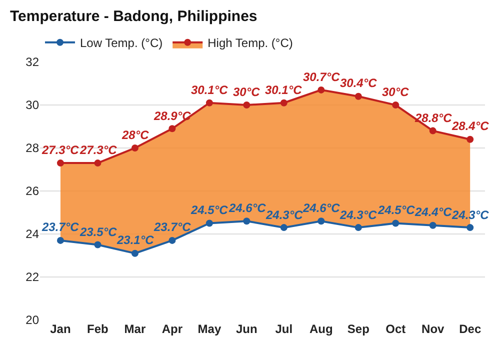  What do you see at coordinates (321, 329) in the screenshot?
I see `x-tick-label: Aug` at bounding box center [321, 329].